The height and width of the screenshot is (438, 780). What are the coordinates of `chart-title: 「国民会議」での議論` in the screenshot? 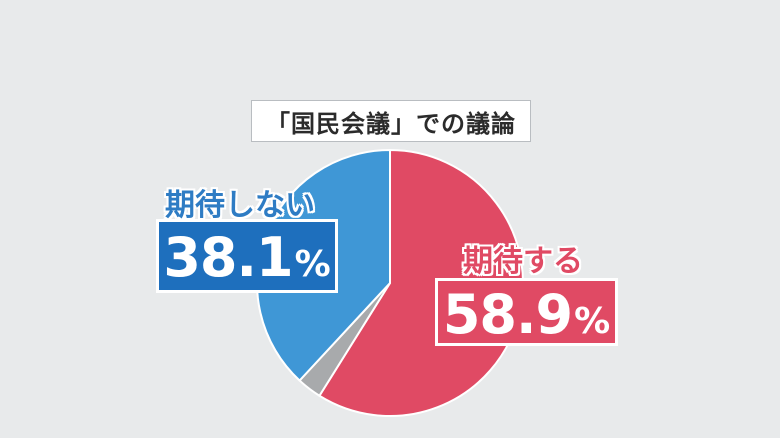 It's located at (391, 121).